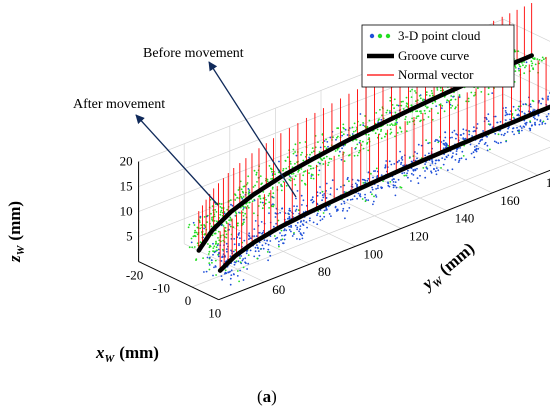  Describe the element at coordinates (498, 156) in the screenshot. I see `grid-line-y-floor` at that location.